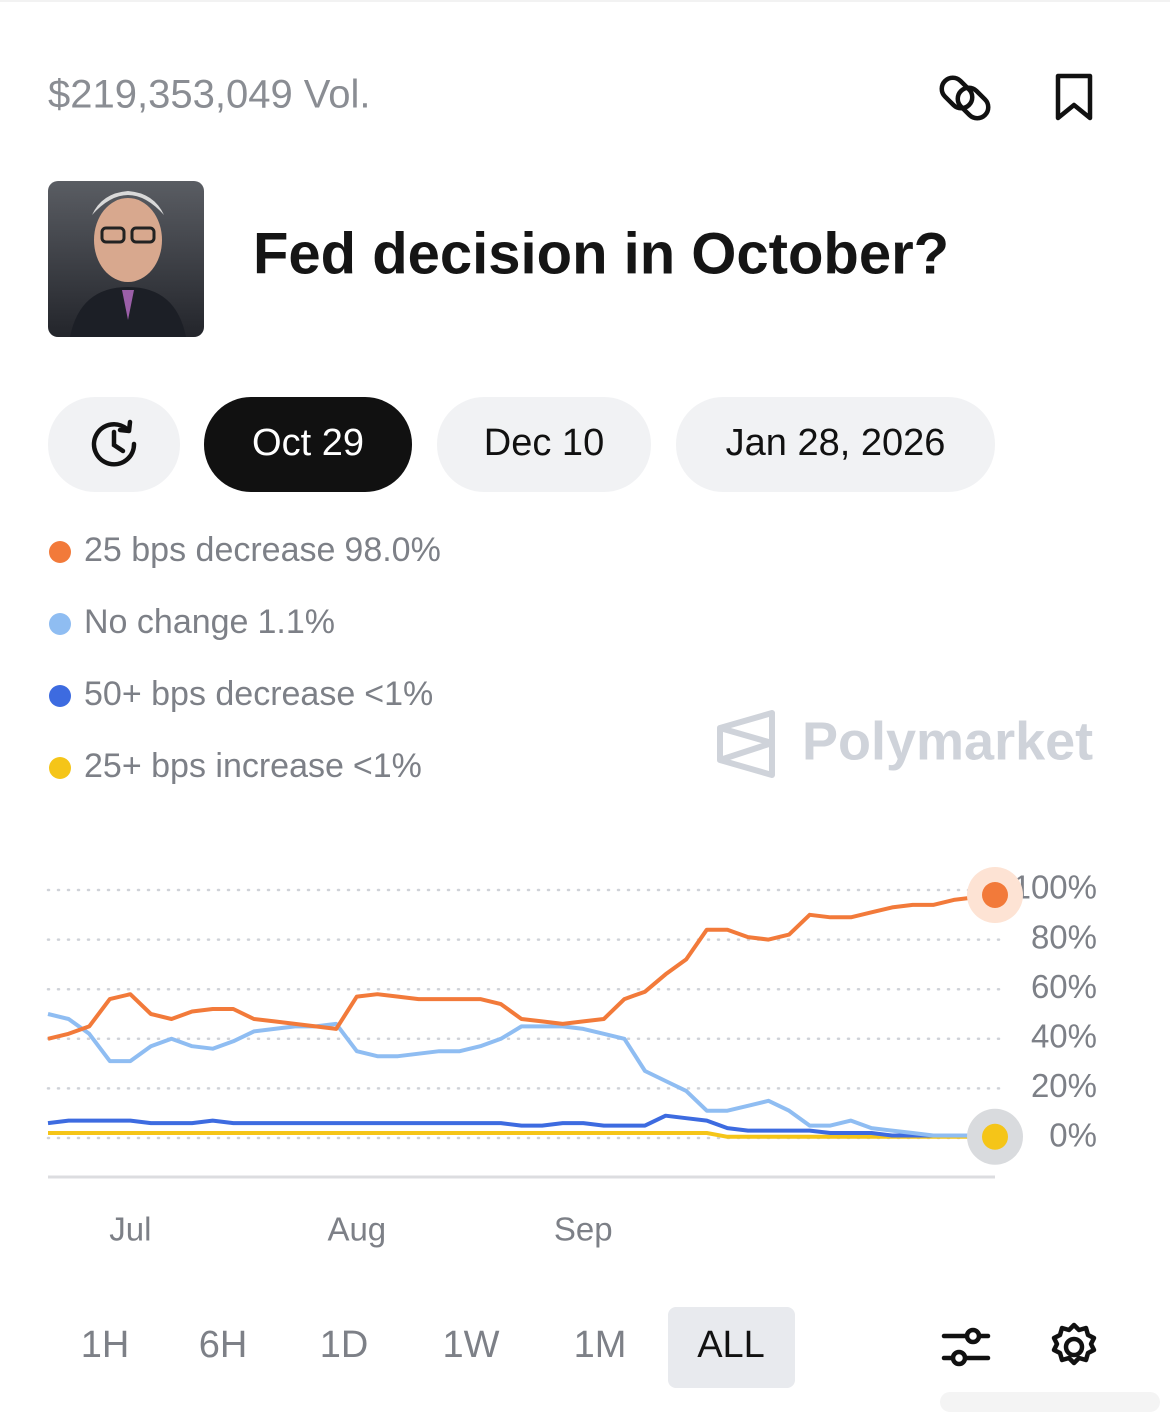  Describe the element at coordinates (1074, 1344) in the screenshot. I see `settings-button` at that location.